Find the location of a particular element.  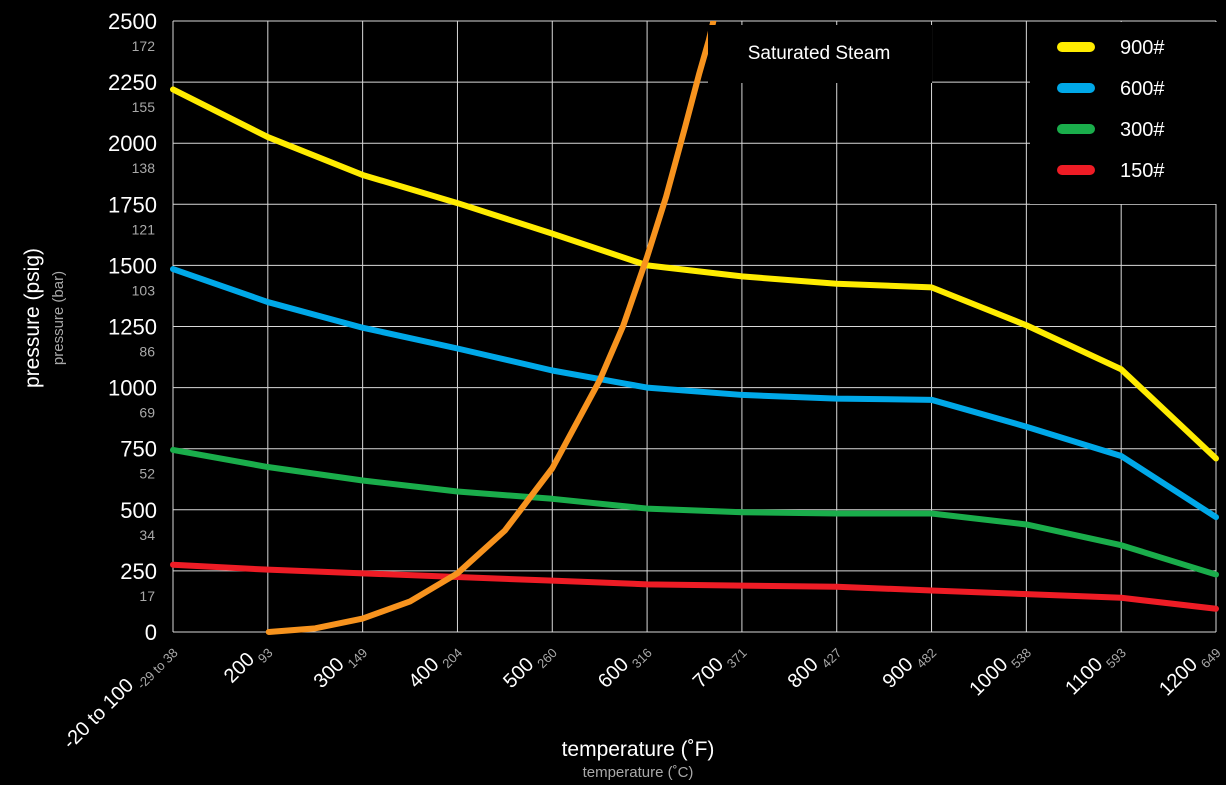

y-tick-label: 2000 is located at coordinates (132, 143).